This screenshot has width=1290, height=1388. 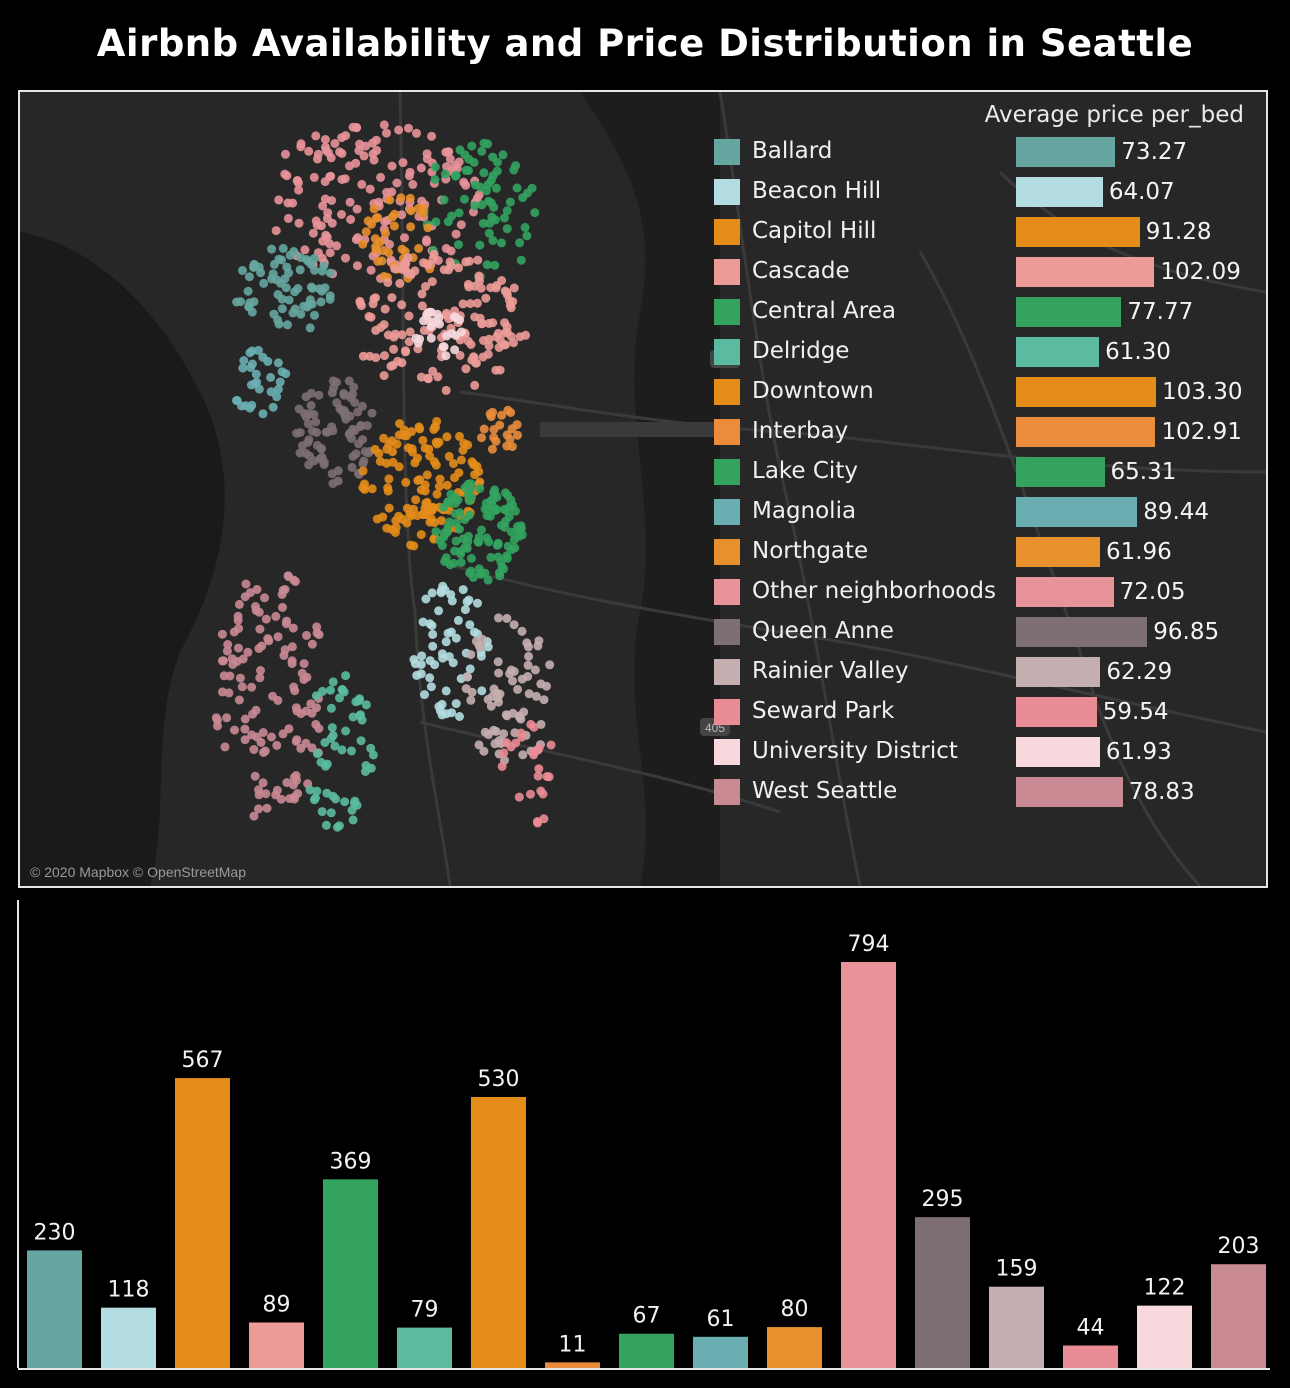 I want to click on legend-item: Interbay 102.91, so click(x=988, y=432).